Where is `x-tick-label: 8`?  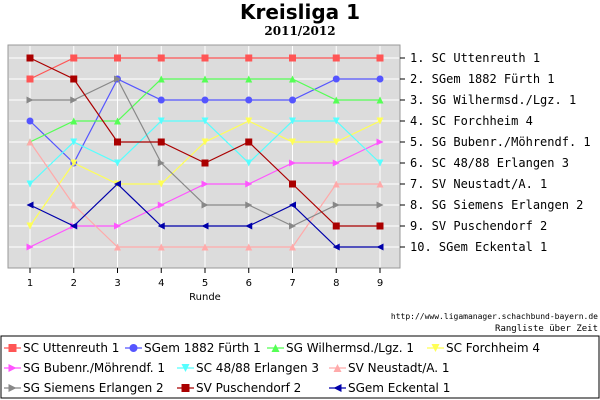 x-tick-label: 8 is located at coordinates (336, 283).